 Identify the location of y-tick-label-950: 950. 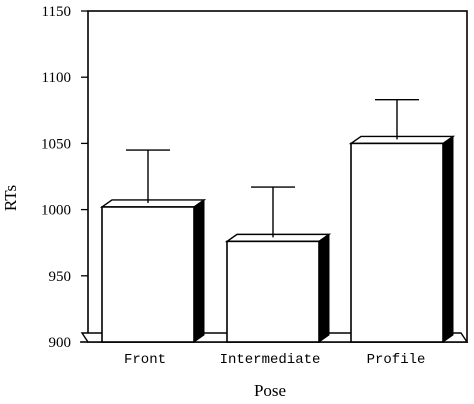
(60, 277).